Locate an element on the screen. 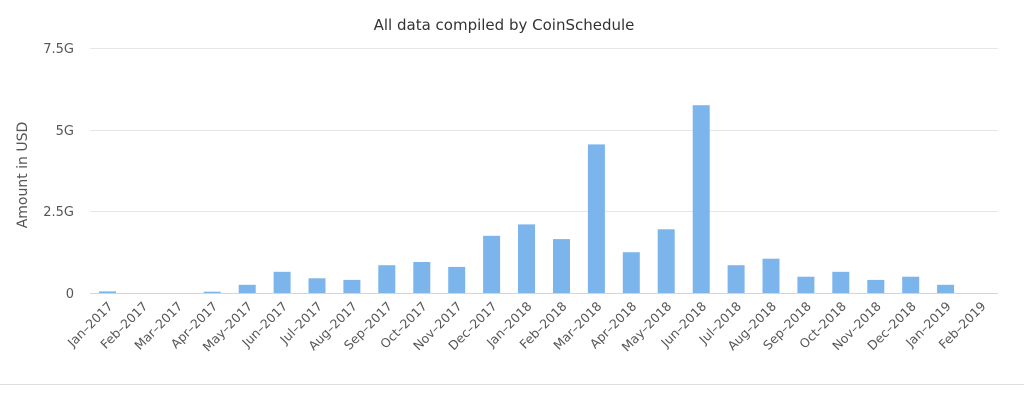 Image resolution: width=1024 pixels, height=404 pixels. y-tick-label: 0 is located at coordinates (70, 294).